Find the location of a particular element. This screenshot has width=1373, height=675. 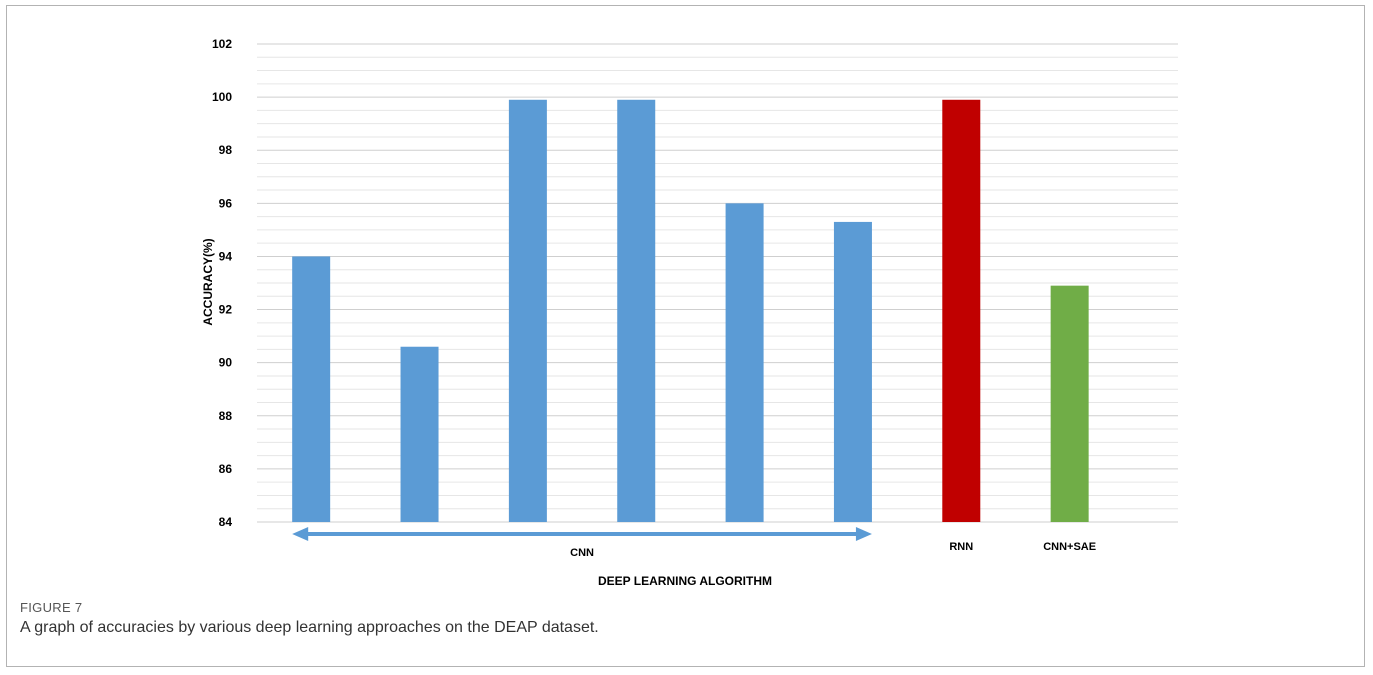

y-tick-label: 88 is located at coordinates (226, 416).